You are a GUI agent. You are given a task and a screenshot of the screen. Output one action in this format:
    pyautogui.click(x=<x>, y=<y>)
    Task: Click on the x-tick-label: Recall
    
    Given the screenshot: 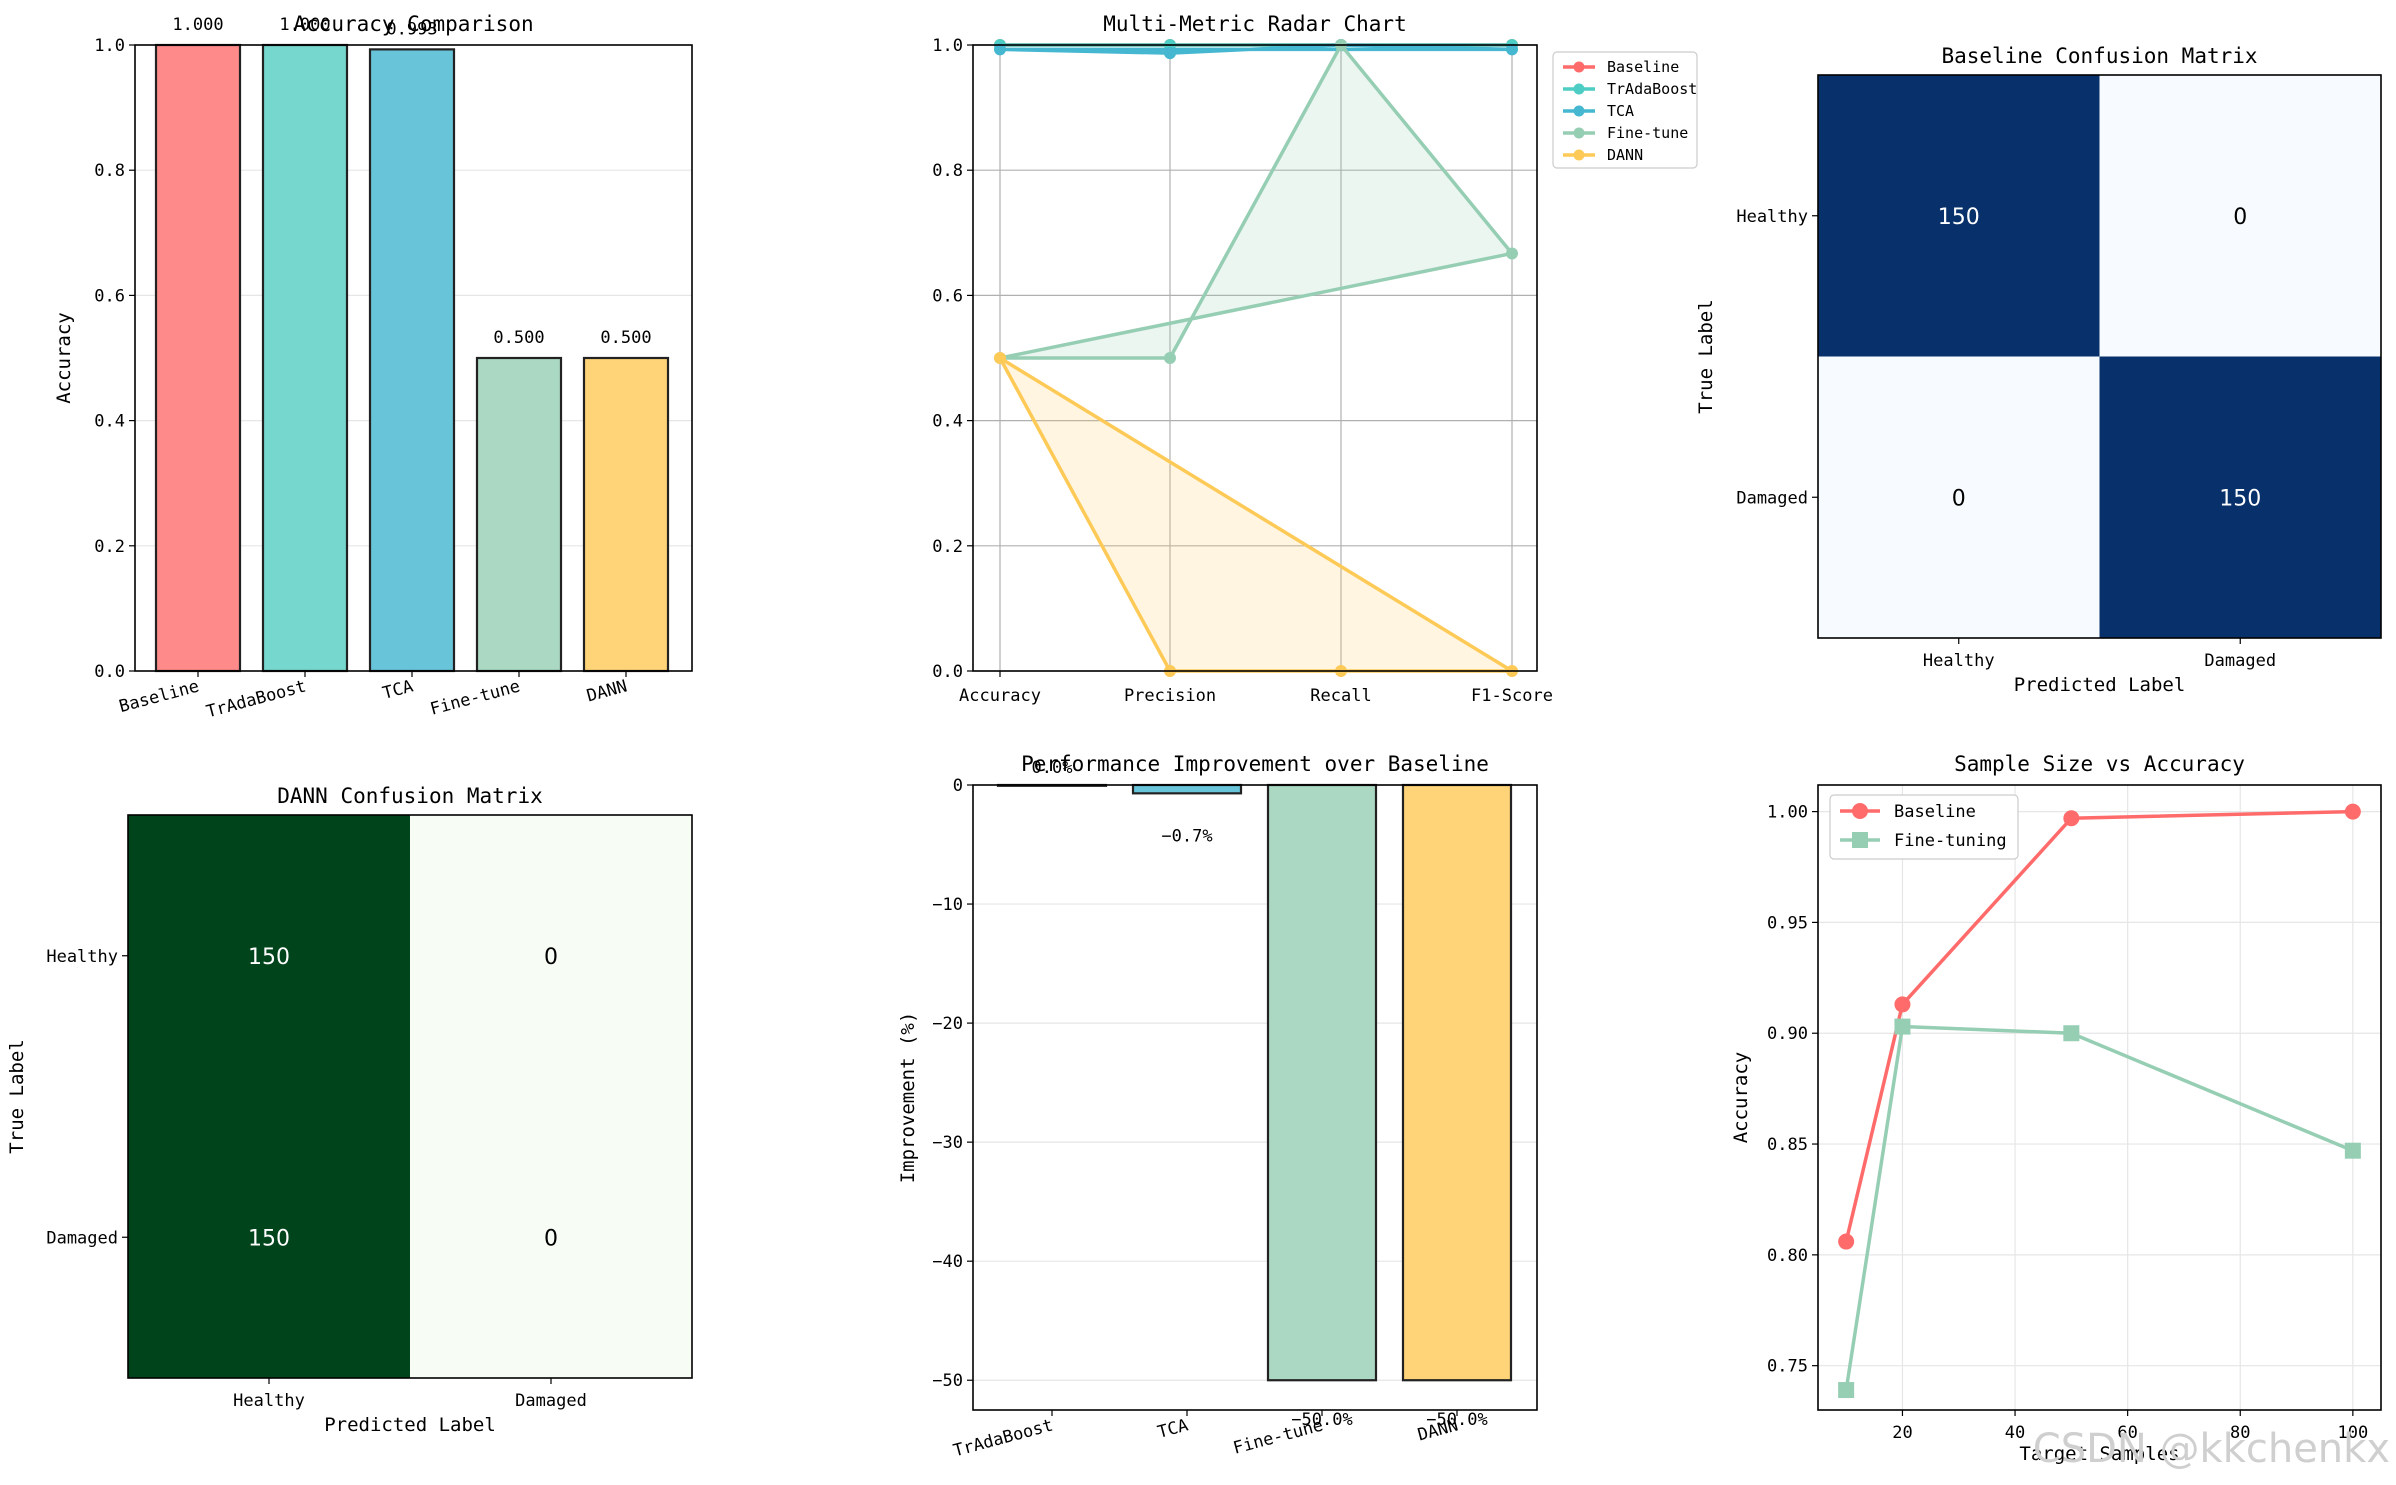 What is the action you would take?
    pyautogui.click(x=1340, y=696)
    